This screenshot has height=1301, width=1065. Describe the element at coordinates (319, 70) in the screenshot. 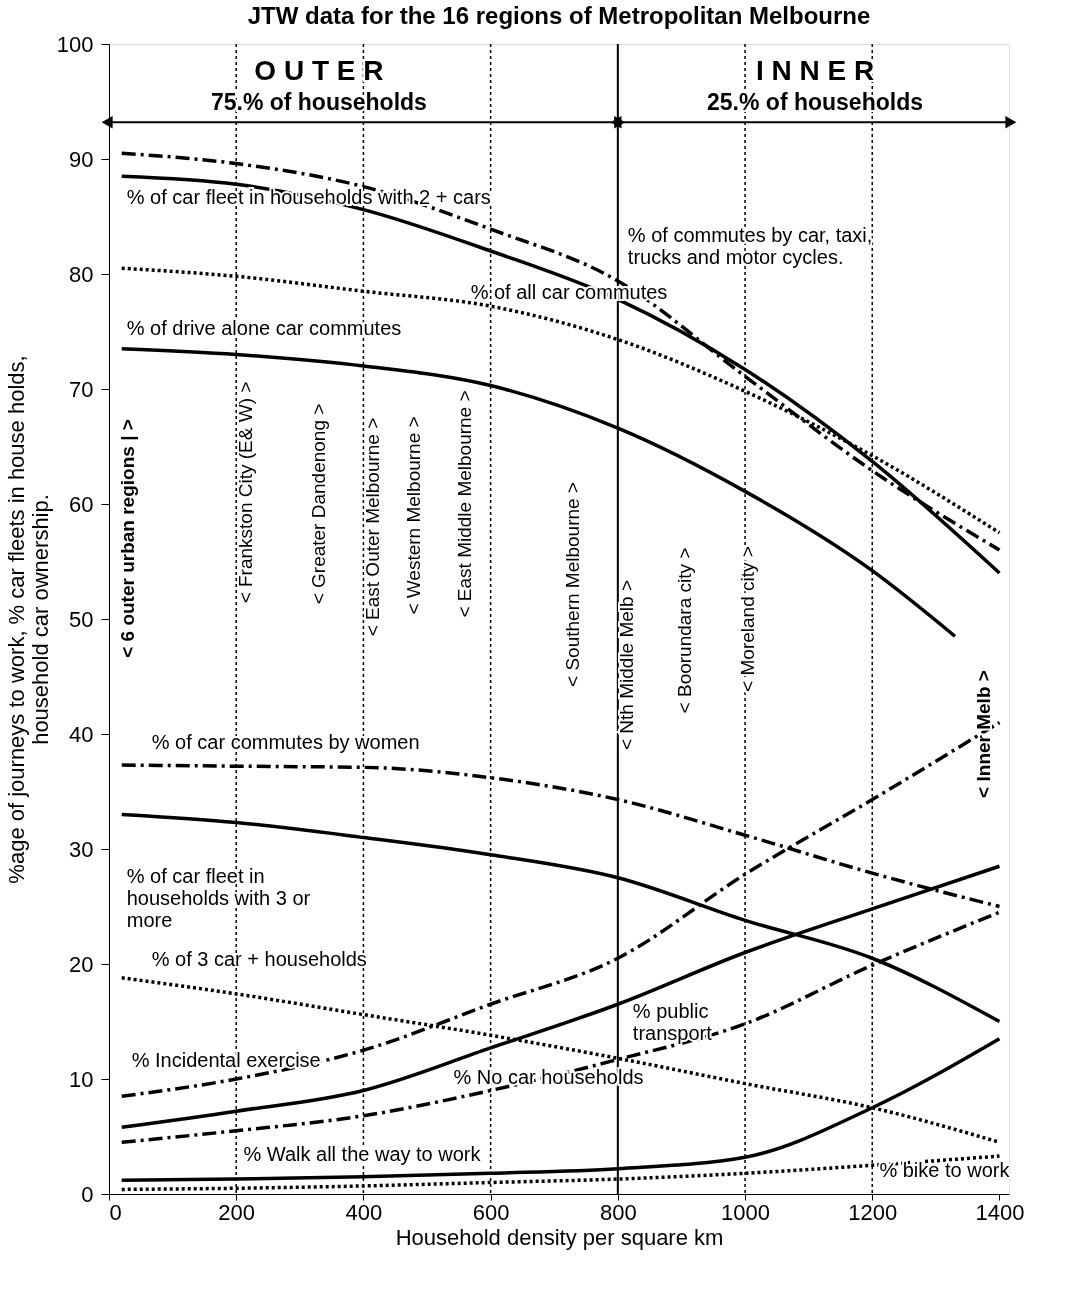

I see `annotation: O U T E R` at that location.